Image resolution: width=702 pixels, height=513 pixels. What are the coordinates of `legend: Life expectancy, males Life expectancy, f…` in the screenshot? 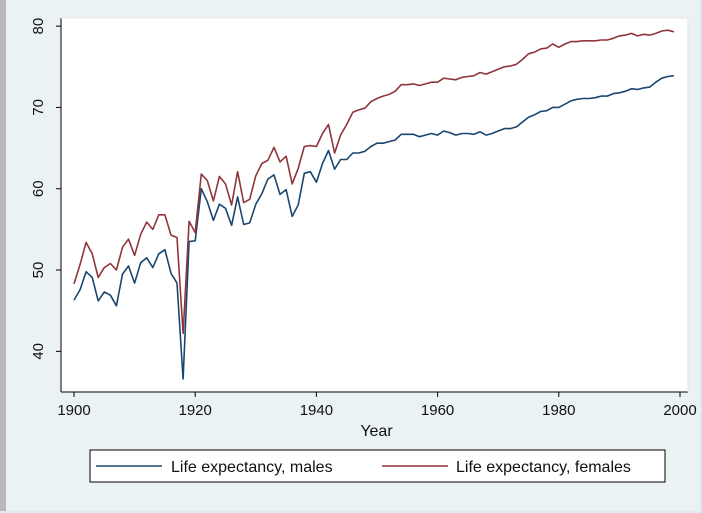 It's located at (377, 466).